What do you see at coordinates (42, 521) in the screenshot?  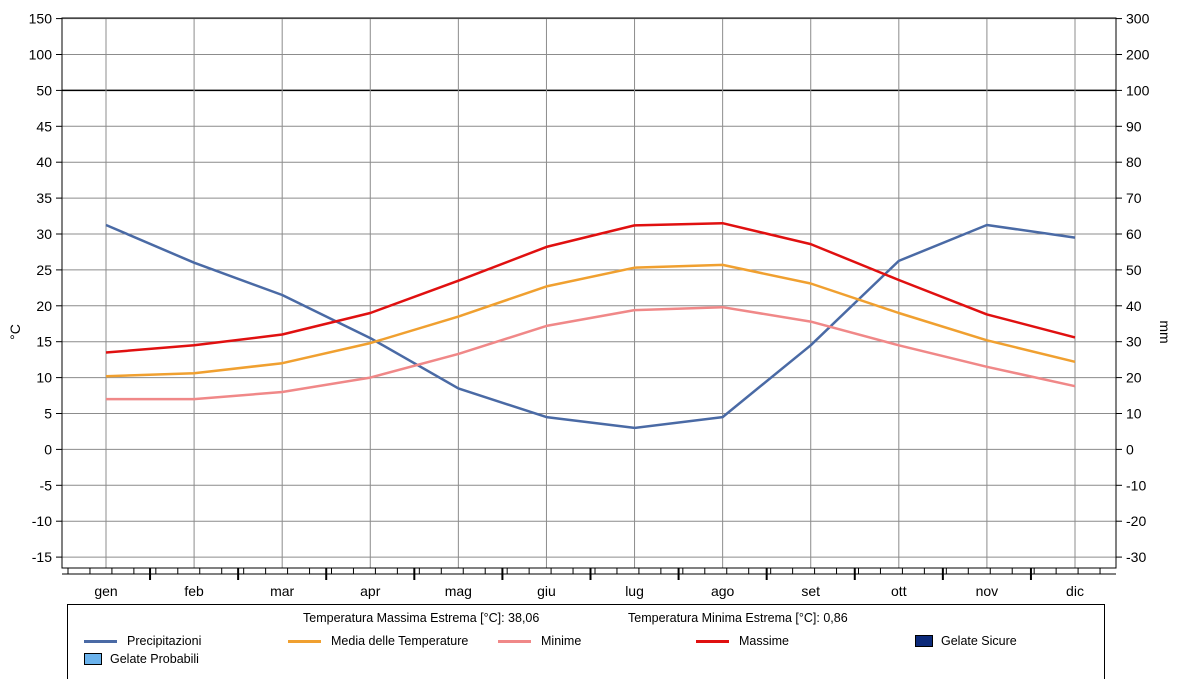 I see `left-tick-label: -10` at bounding box center [42, 521].